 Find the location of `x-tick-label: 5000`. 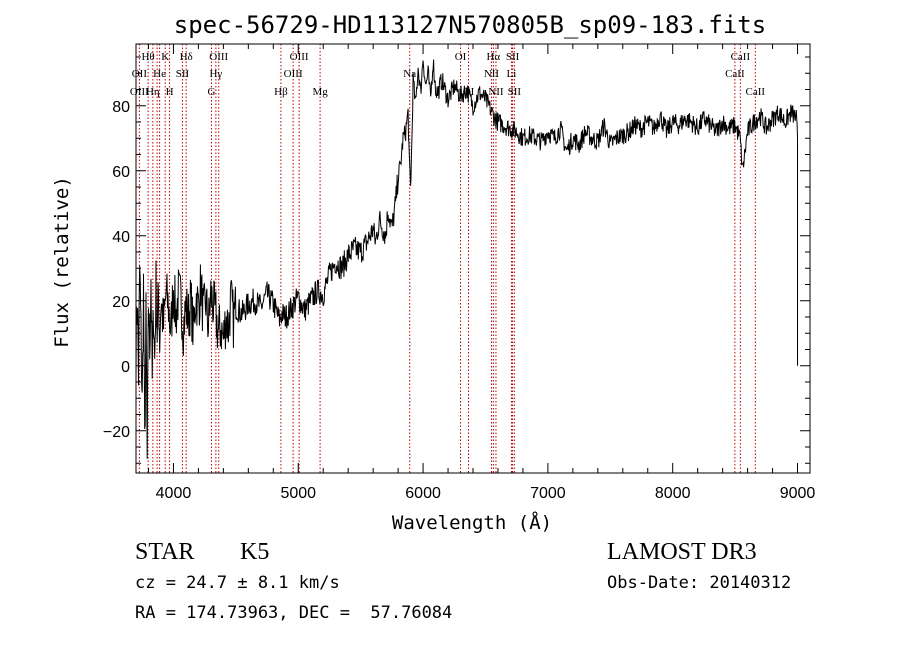

x-tick-label: 5000 is located at coordinates (298, 493).